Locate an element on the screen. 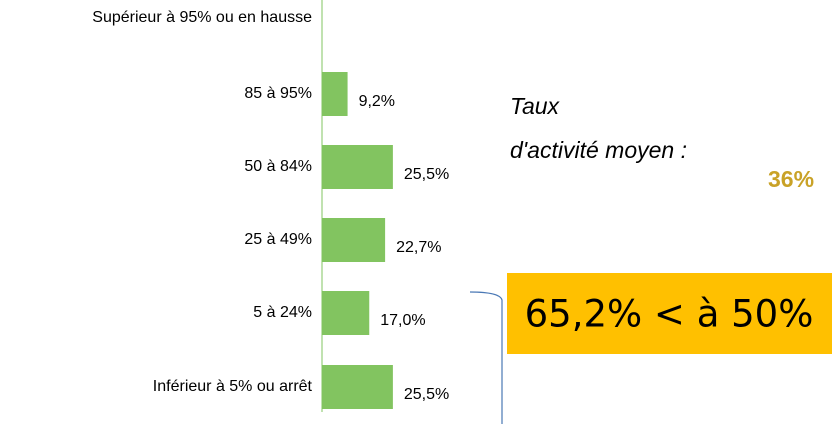 The height and width of the screenshot is (424, 832). value-label: 9,2% is located at coordinates (377, 101).